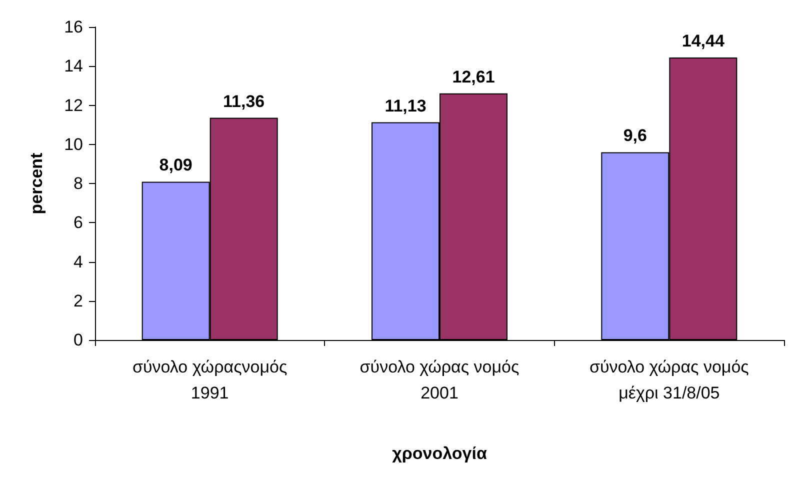  Describe the element at coordinates (73, 27) in the screenshot. I see `y-tick-label: 16` at that location.